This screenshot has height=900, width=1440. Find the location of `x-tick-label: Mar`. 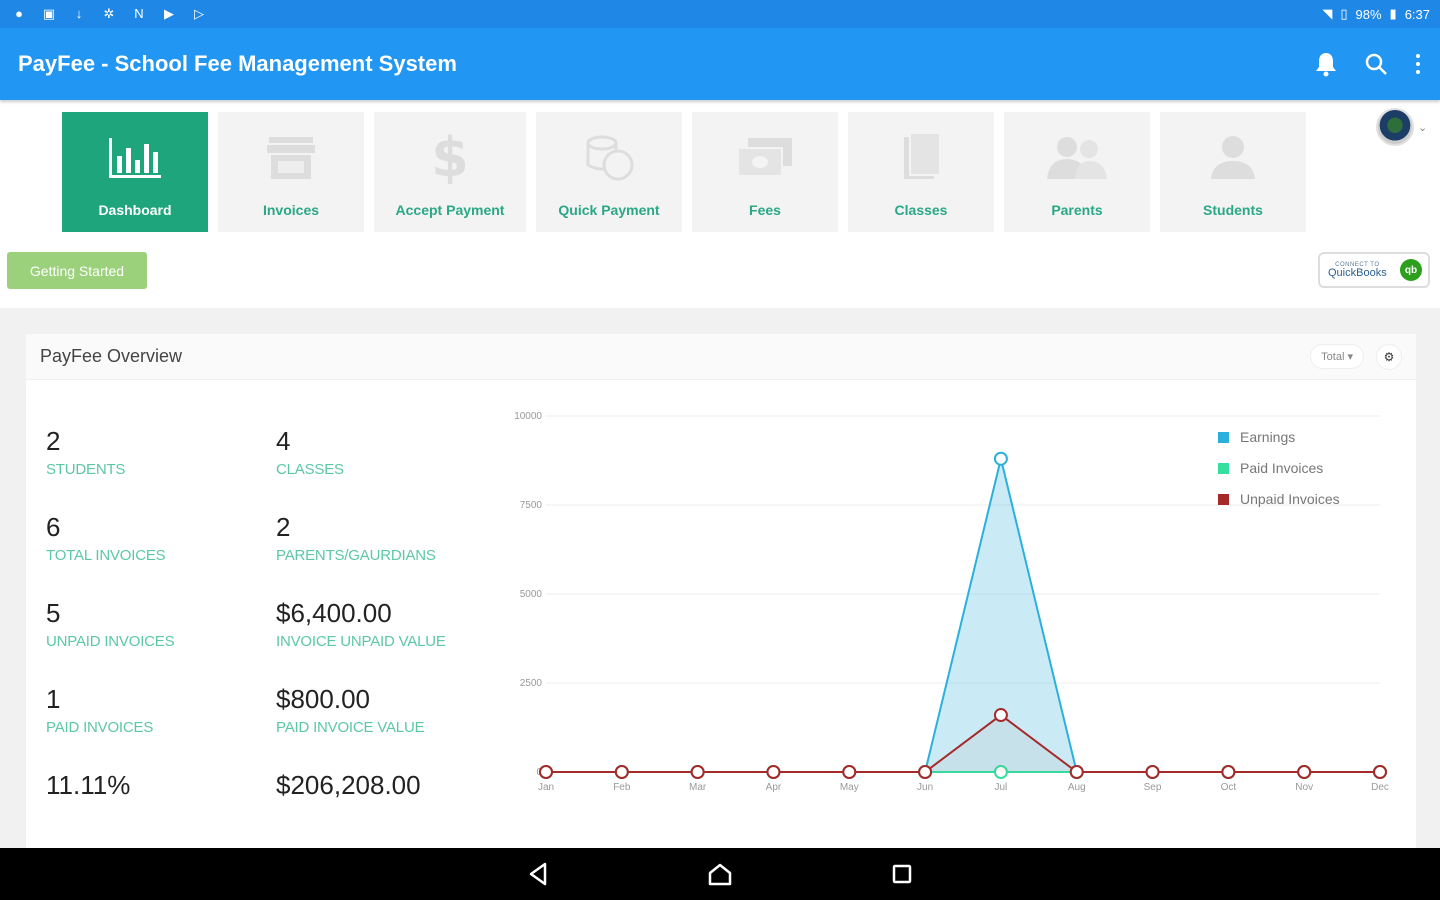

x-tick-label: Mar is located at coordinates (698, 787).